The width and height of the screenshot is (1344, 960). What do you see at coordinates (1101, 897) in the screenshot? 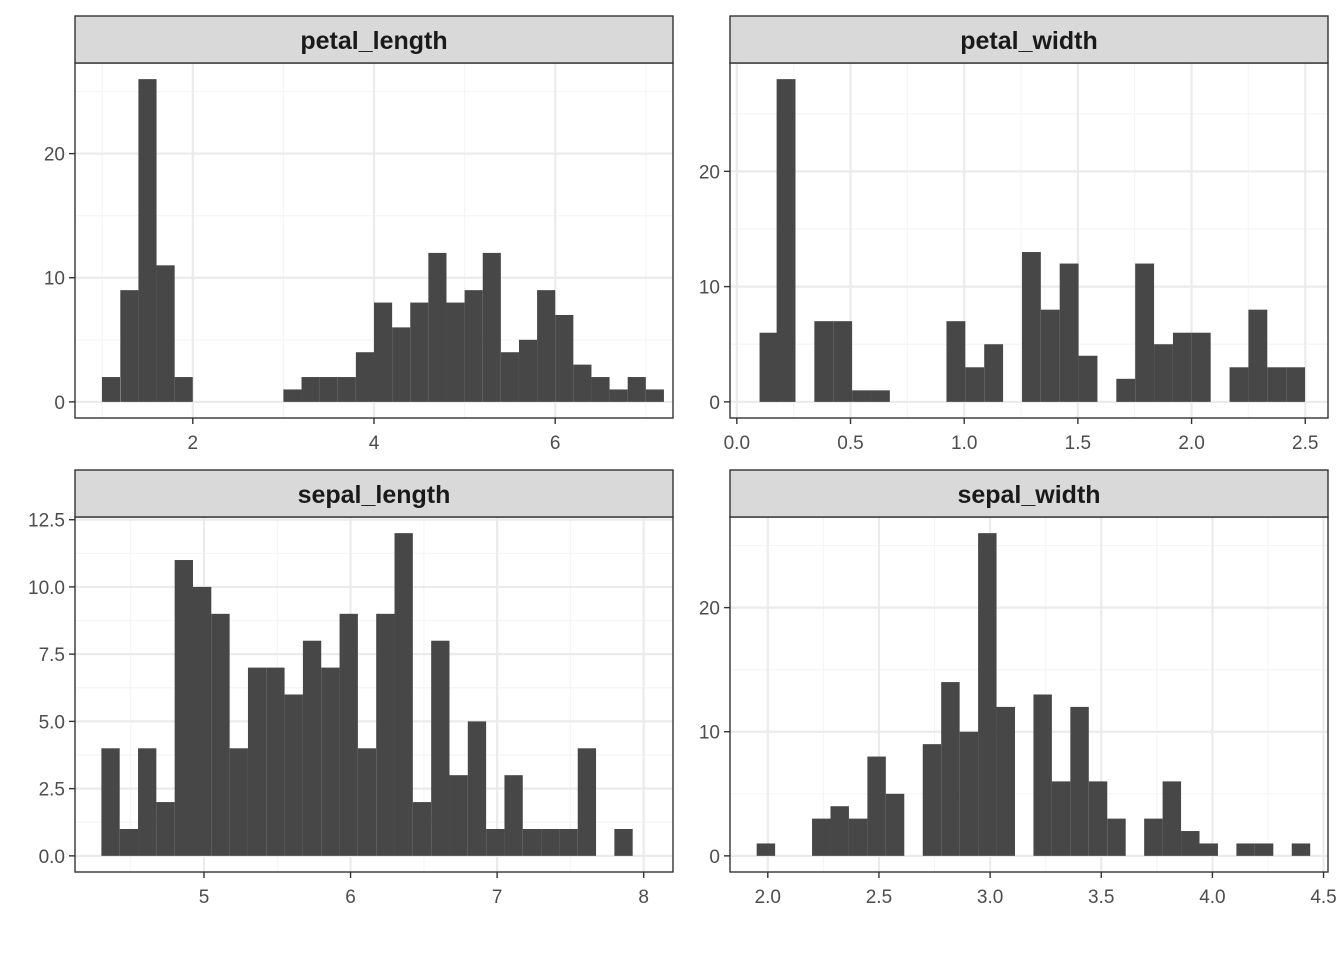
I see `x-tick-label: 3.5` at bounding box center [1101, 897].